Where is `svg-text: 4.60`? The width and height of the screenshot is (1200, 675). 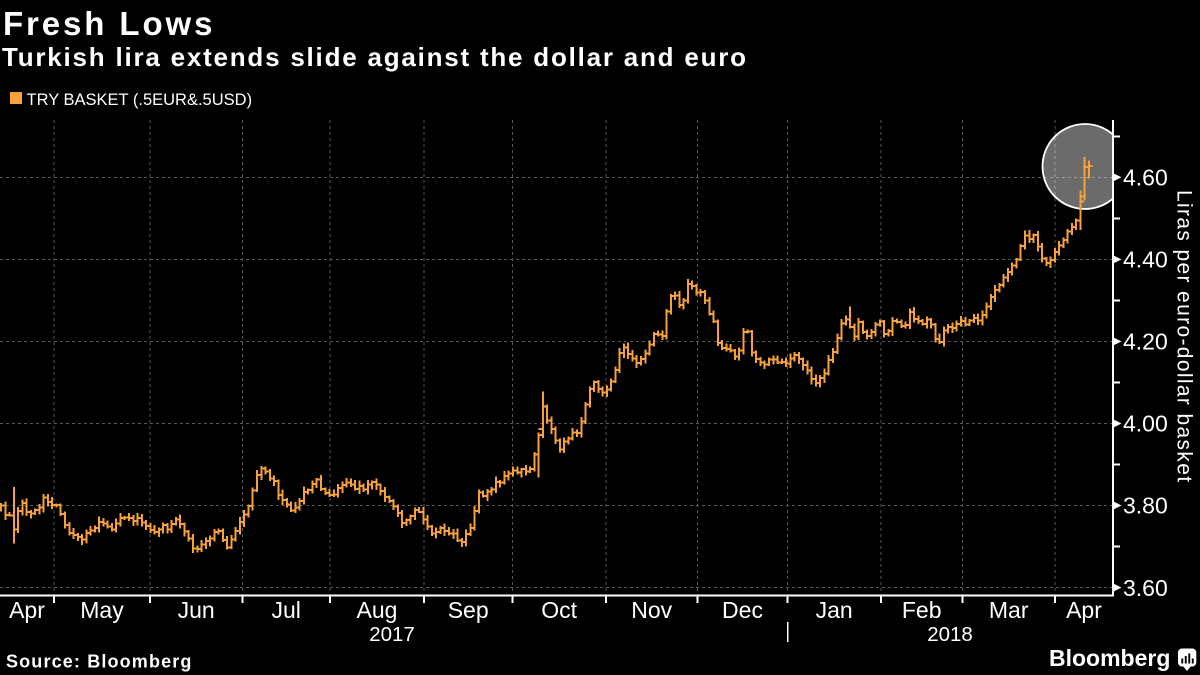
svg-text: 4.60 is located at coordinates (1145, 178).